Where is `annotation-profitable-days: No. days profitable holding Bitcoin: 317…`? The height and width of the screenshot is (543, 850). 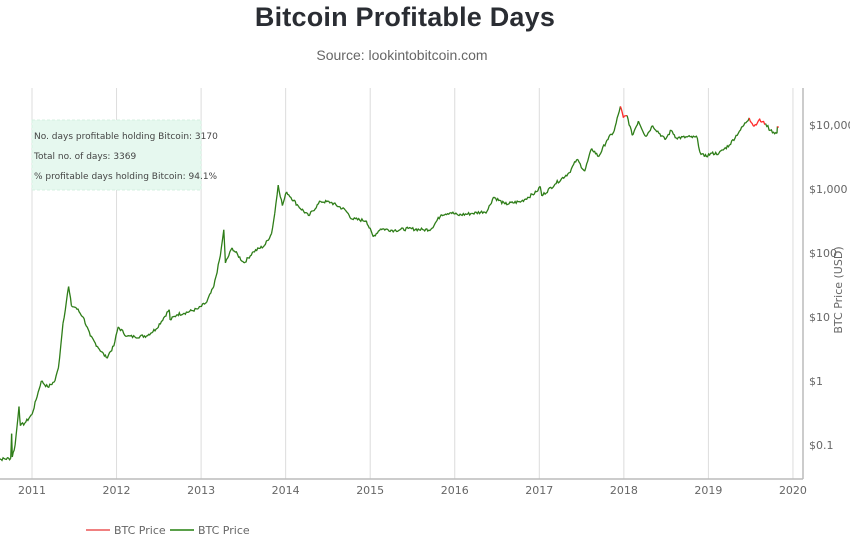
annotation-profitable-days: No. days profitable holding Bitcoin: 317… is located at coordinates (126, 137).